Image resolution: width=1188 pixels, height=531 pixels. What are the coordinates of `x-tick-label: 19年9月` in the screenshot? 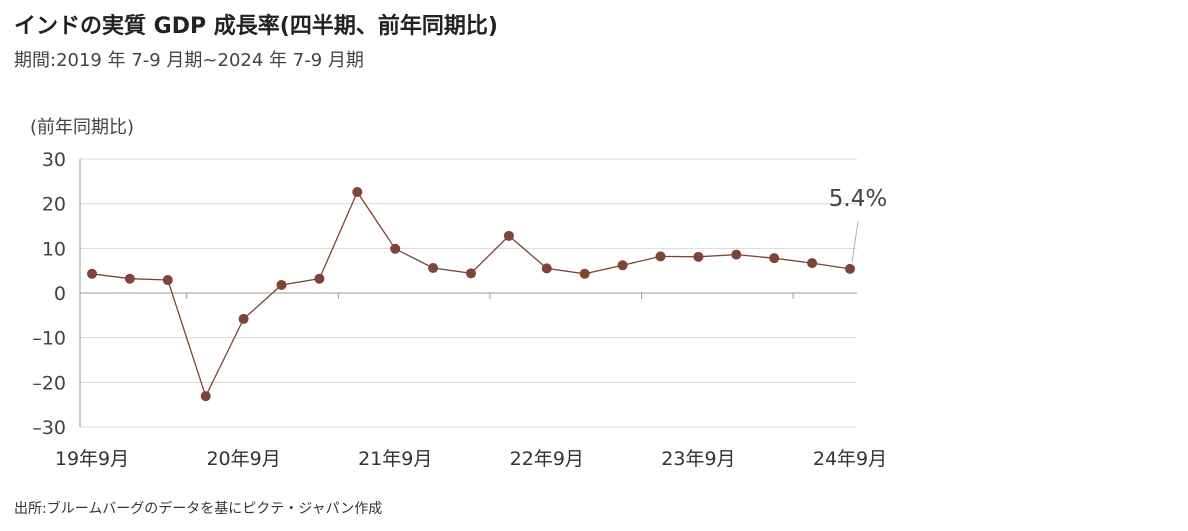 It's located at (92, 459).